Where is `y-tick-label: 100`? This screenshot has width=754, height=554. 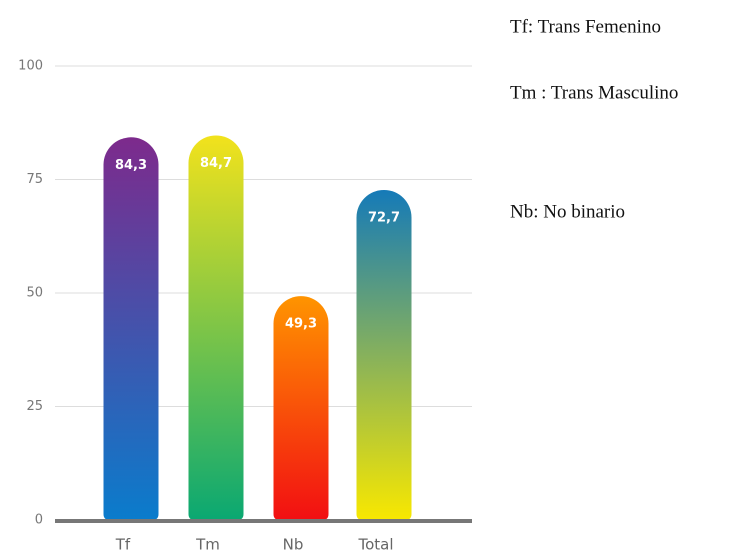
y-tick-label: 100 is located at coordinates (30, 66).